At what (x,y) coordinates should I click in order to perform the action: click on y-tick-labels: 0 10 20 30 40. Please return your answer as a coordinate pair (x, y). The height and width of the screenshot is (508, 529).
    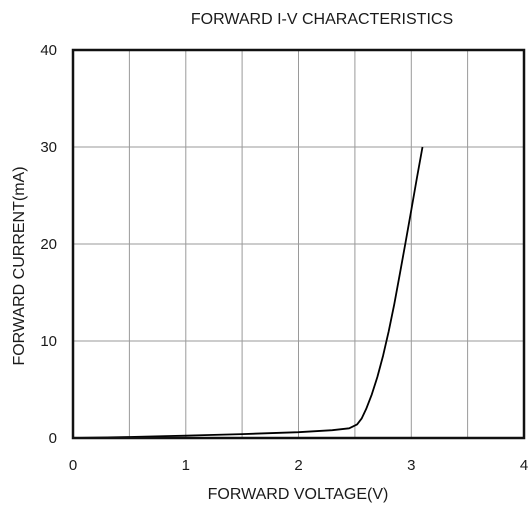
    Looking at the image, I should click on (48, 244).